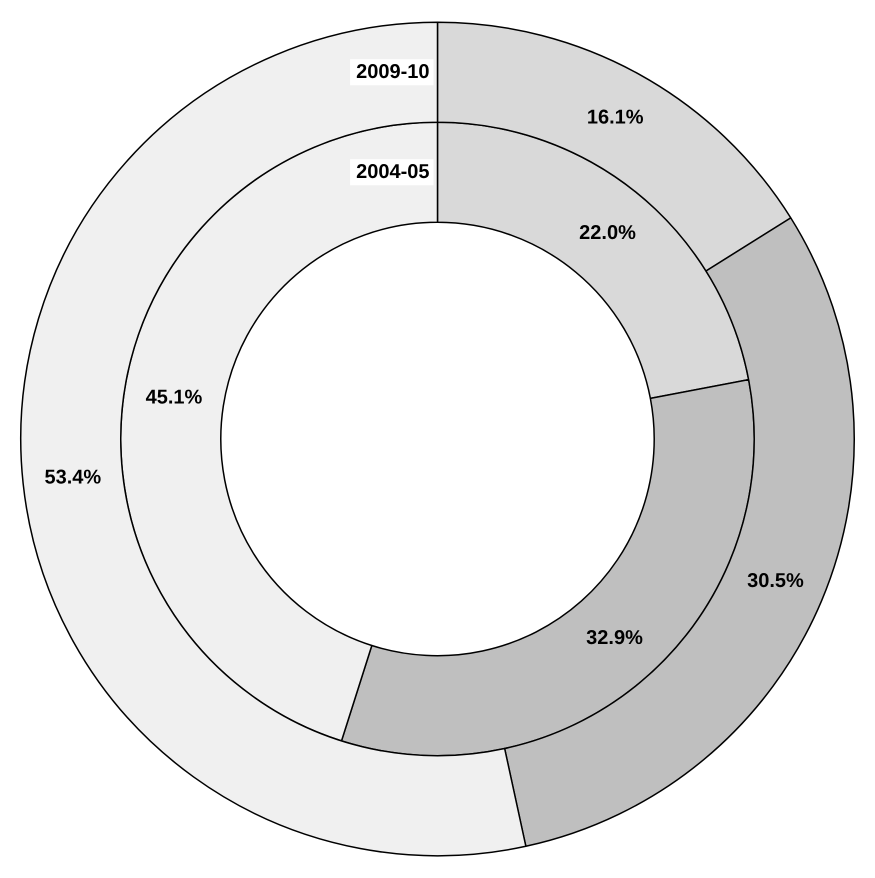  Describe the element at coordinates (393, 171) in the screenshot. I see `slice-label: 2004-05` at that location.